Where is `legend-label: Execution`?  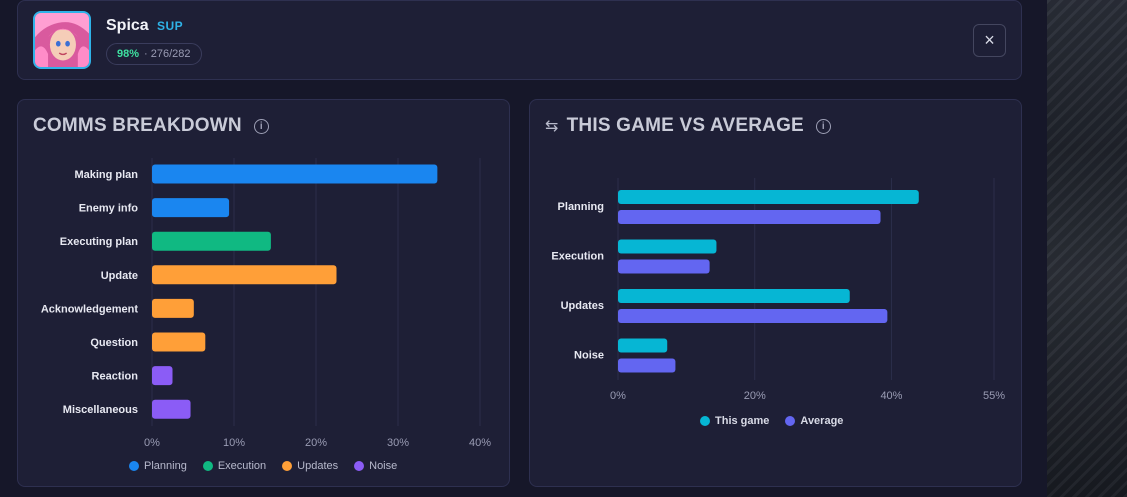 legend-label: Execution is located at coordinates (242, 466).